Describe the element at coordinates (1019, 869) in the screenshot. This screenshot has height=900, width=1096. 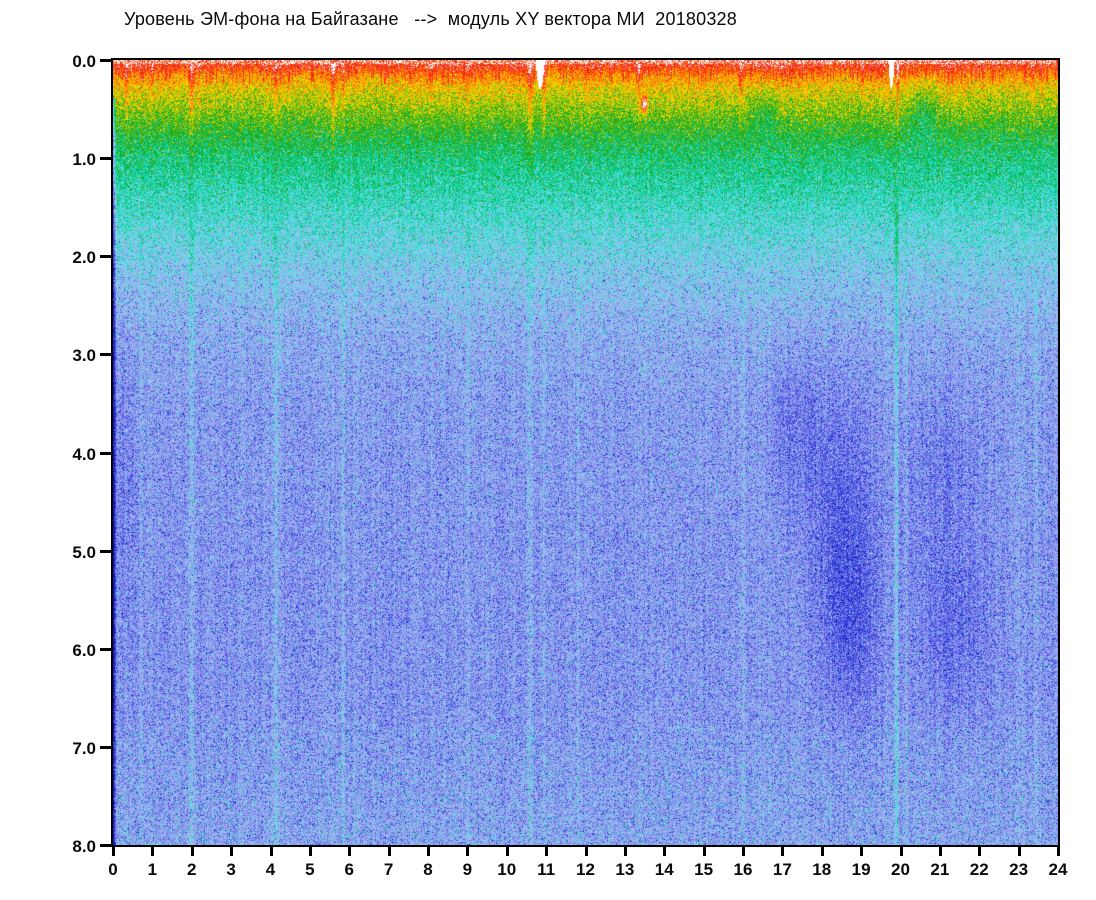
I see `x-axis-tick-label: 23` at that location.